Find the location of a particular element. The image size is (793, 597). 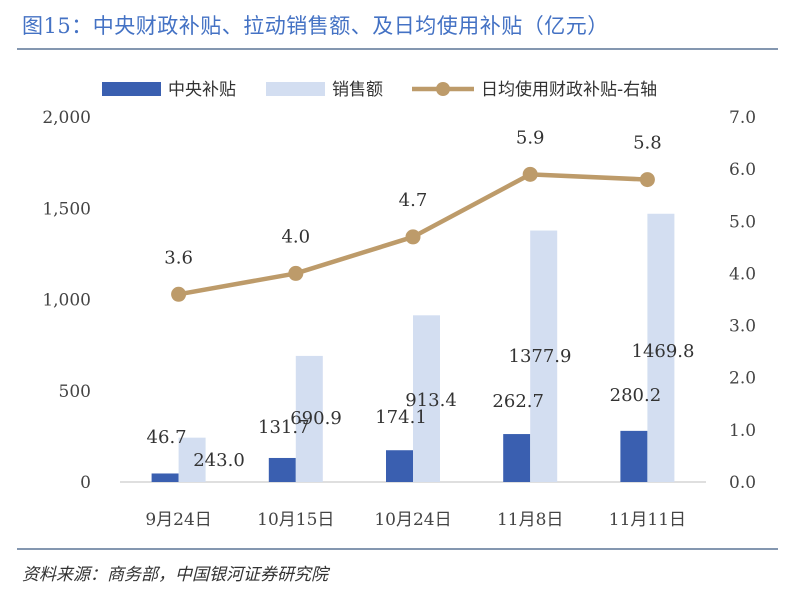

y-left-tick-label: 500 is located at coordinates (75, 392).